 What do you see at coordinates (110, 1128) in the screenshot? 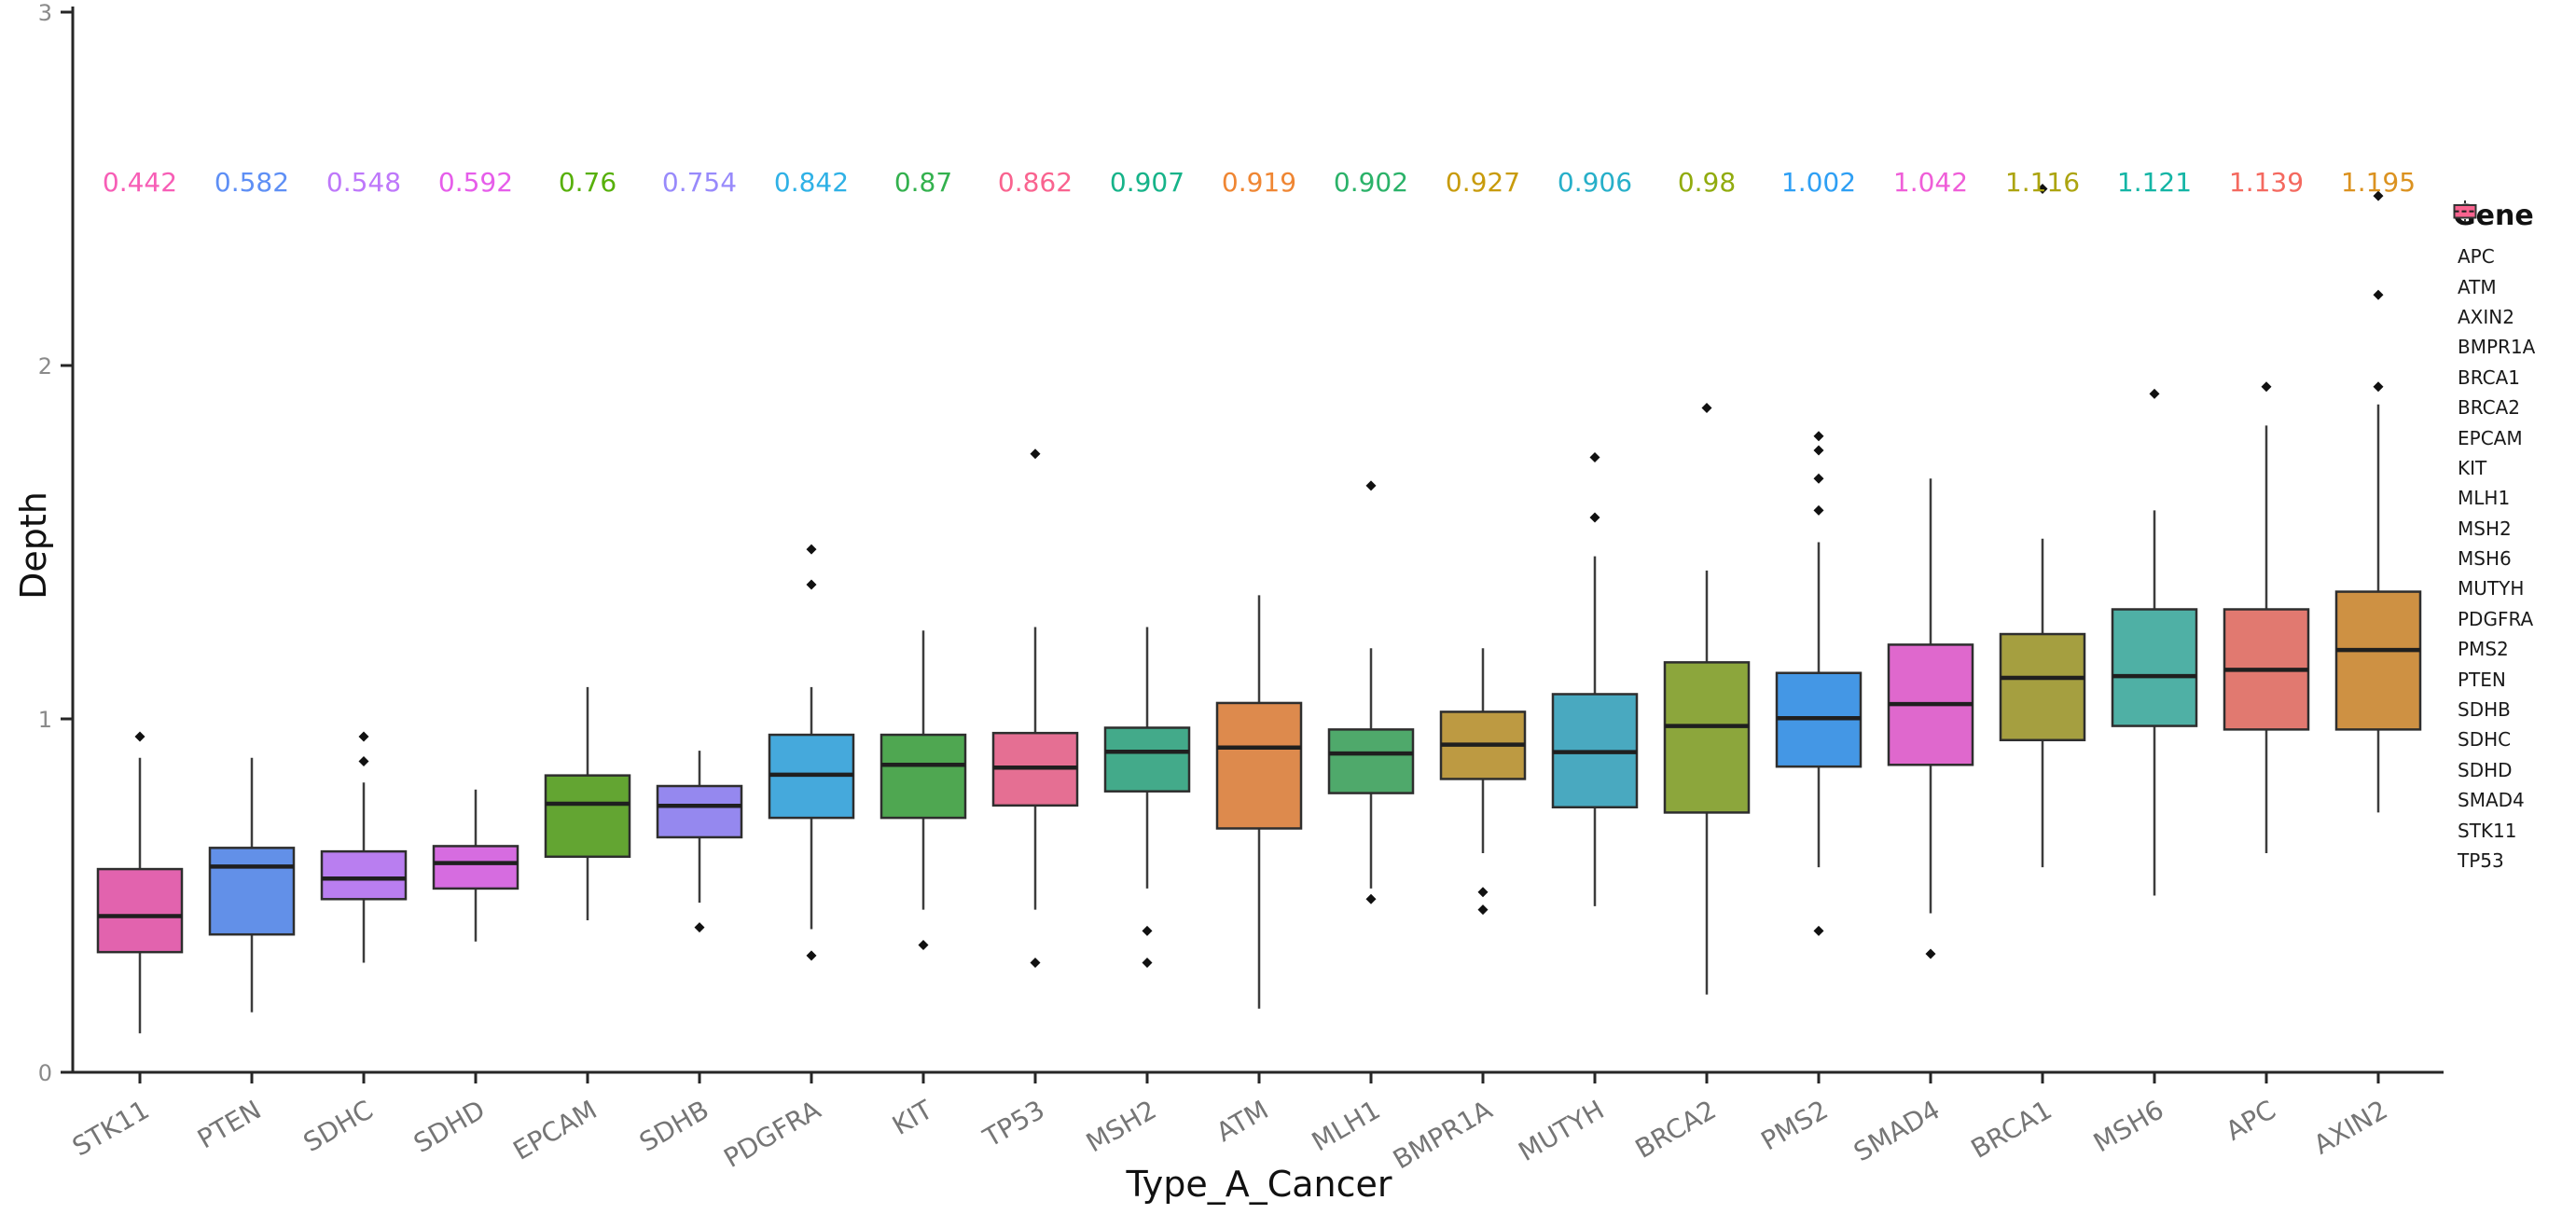
I see `x-tick-label-STK11: STK11` at bounding box center [110, 1128].